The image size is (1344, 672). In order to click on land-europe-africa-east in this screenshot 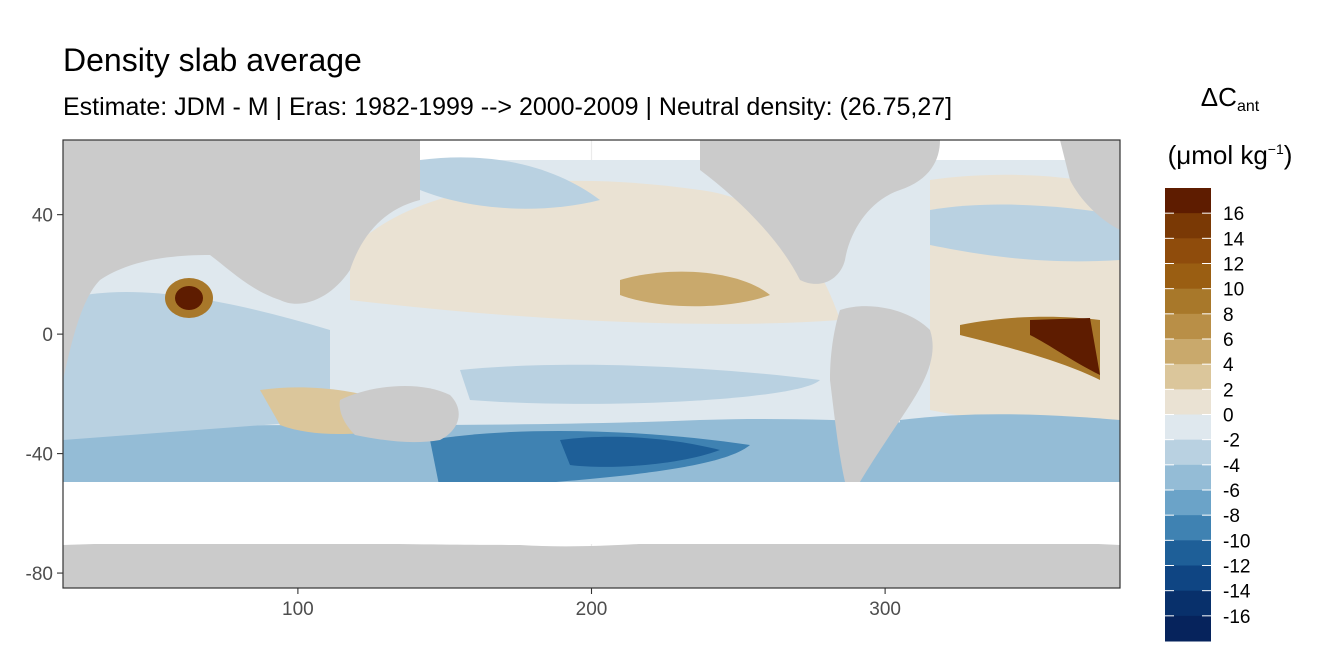, I will do `click(1090, 185)`.